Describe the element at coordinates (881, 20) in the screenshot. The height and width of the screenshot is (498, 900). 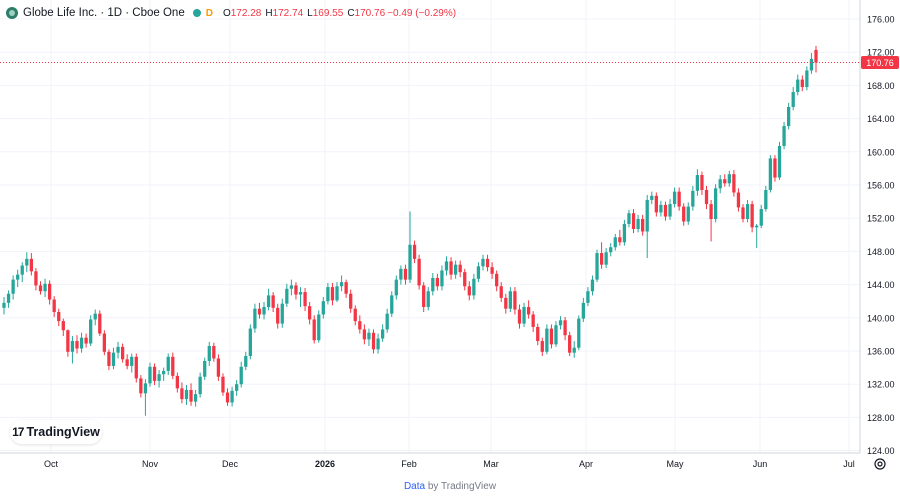
I see `y-tick-label: 176.00` at that location.